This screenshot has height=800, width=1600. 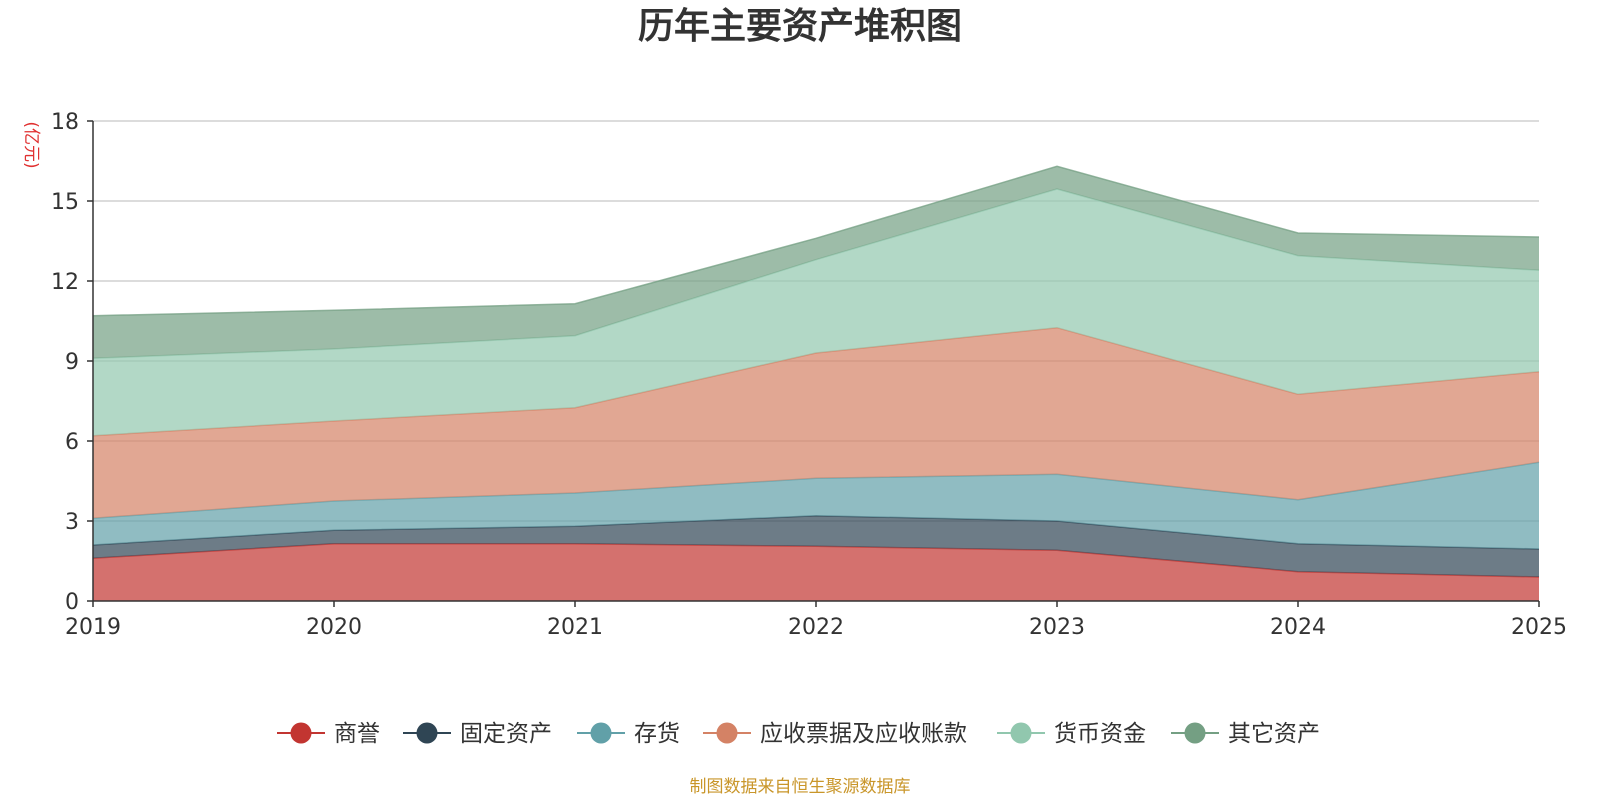 I want to click on legend-item-5: 货币资金, so click(x=1071, y=734).